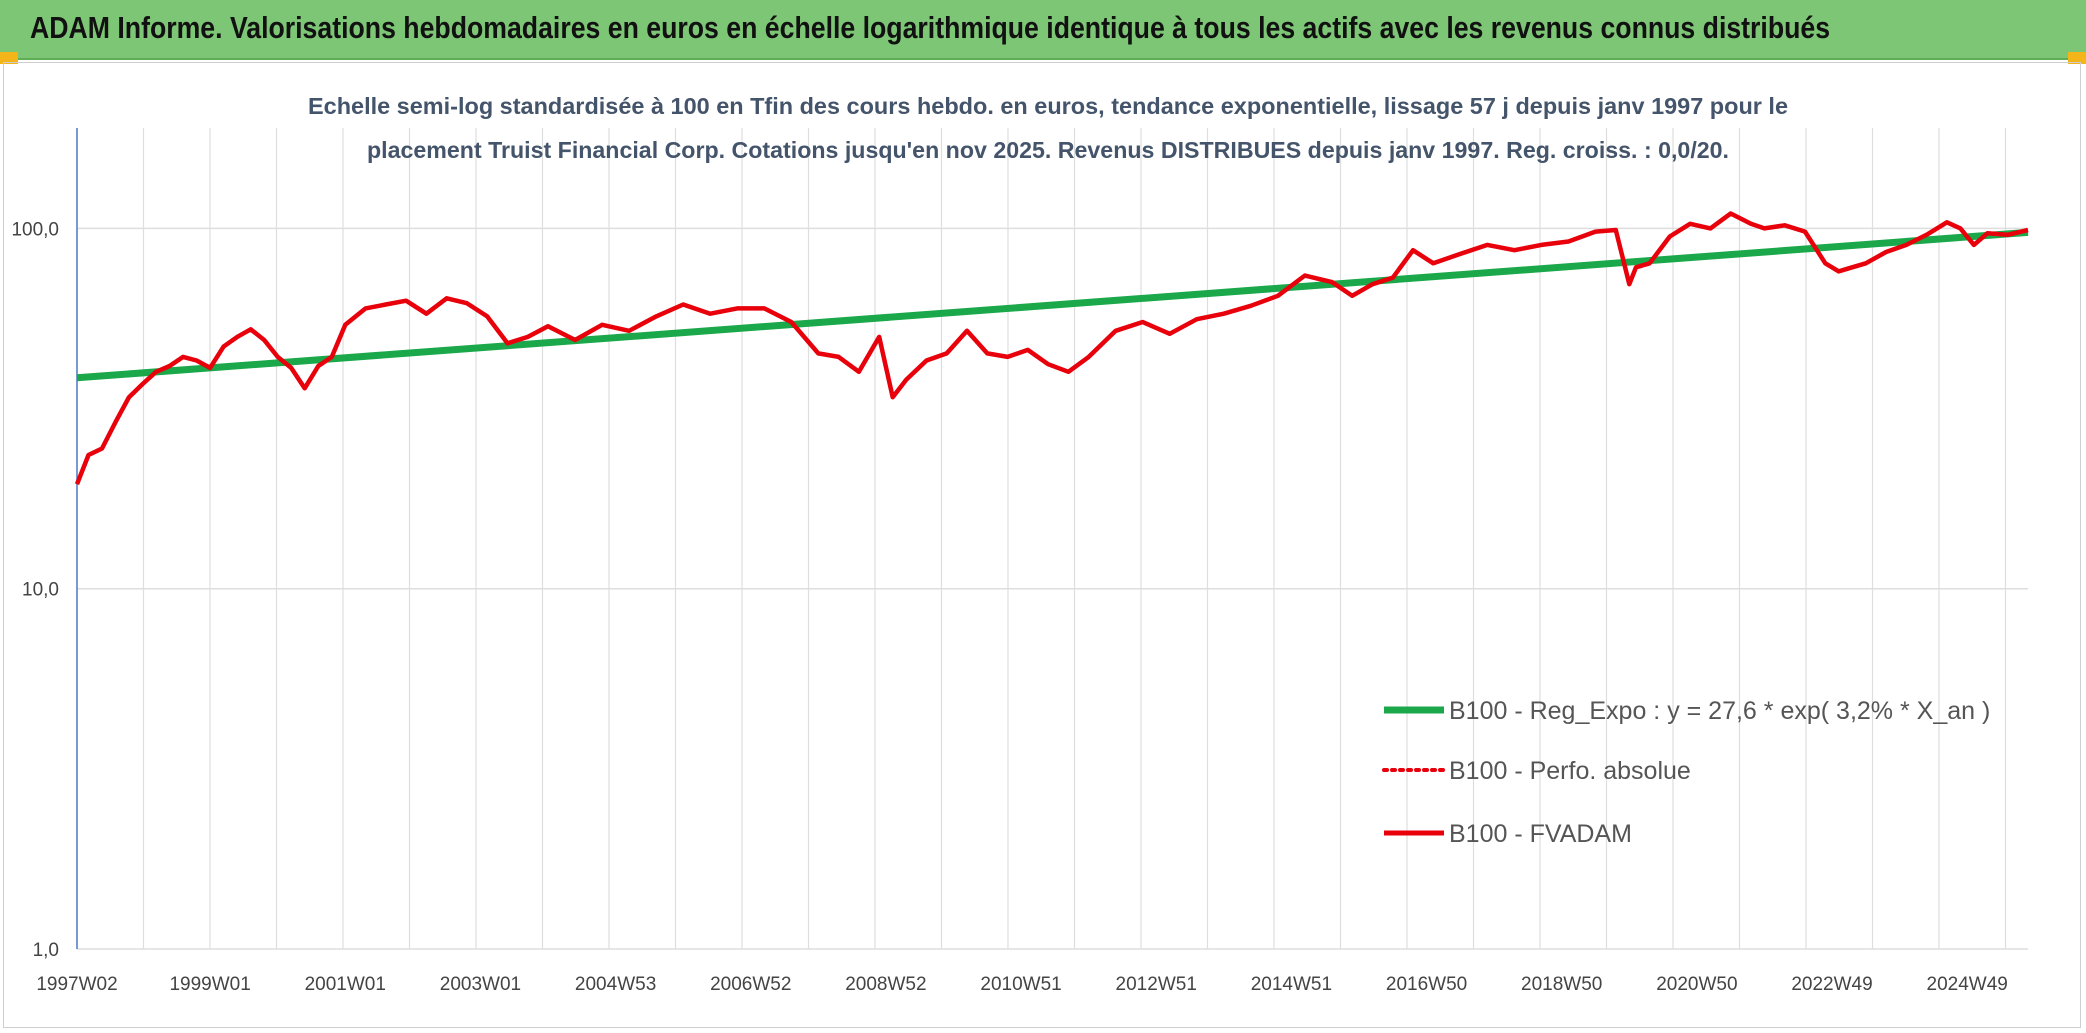 This screenshot has height=1033, width=2086. Describe the element at coordinates (46, 950) in the screenshot. I see `y-tick-label: 1,0` at that location.